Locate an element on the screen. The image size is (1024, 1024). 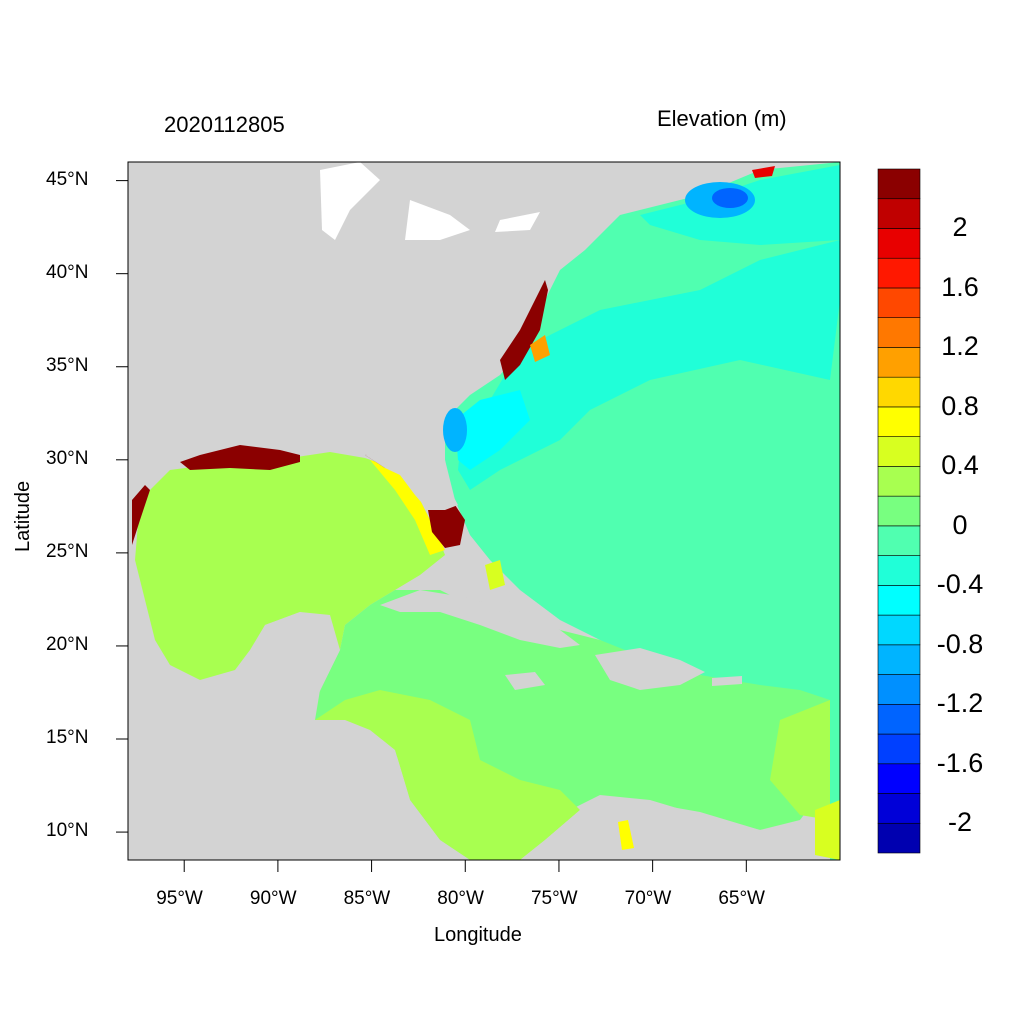
lat-tick-label: 15°N is located at coordinates (67, 737).